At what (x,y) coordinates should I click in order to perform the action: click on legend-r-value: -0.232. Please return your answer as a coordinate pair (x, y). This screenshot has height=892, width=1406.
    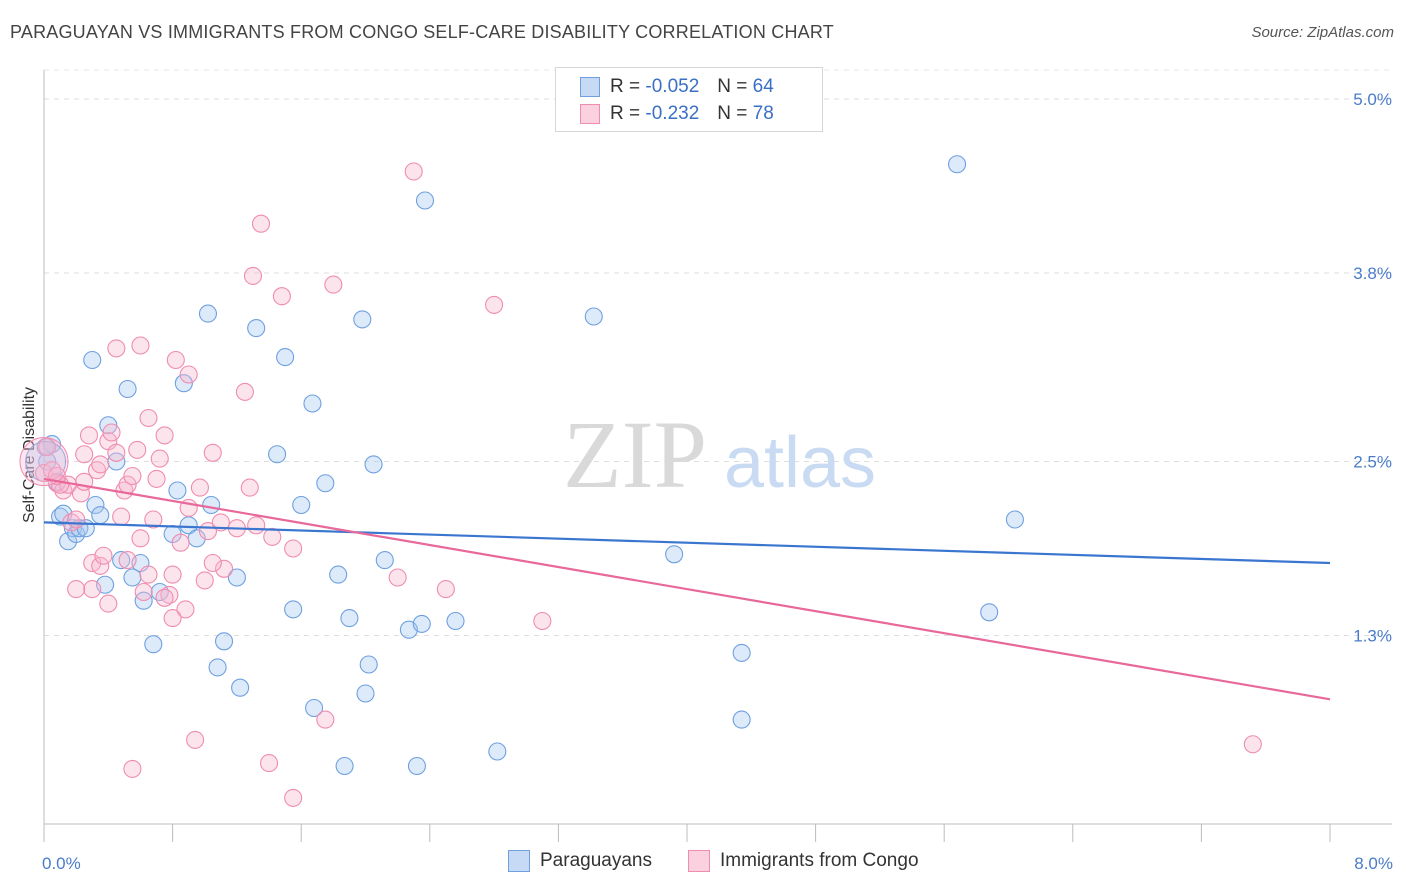
    Looking at the image, I should click on (672, 113).